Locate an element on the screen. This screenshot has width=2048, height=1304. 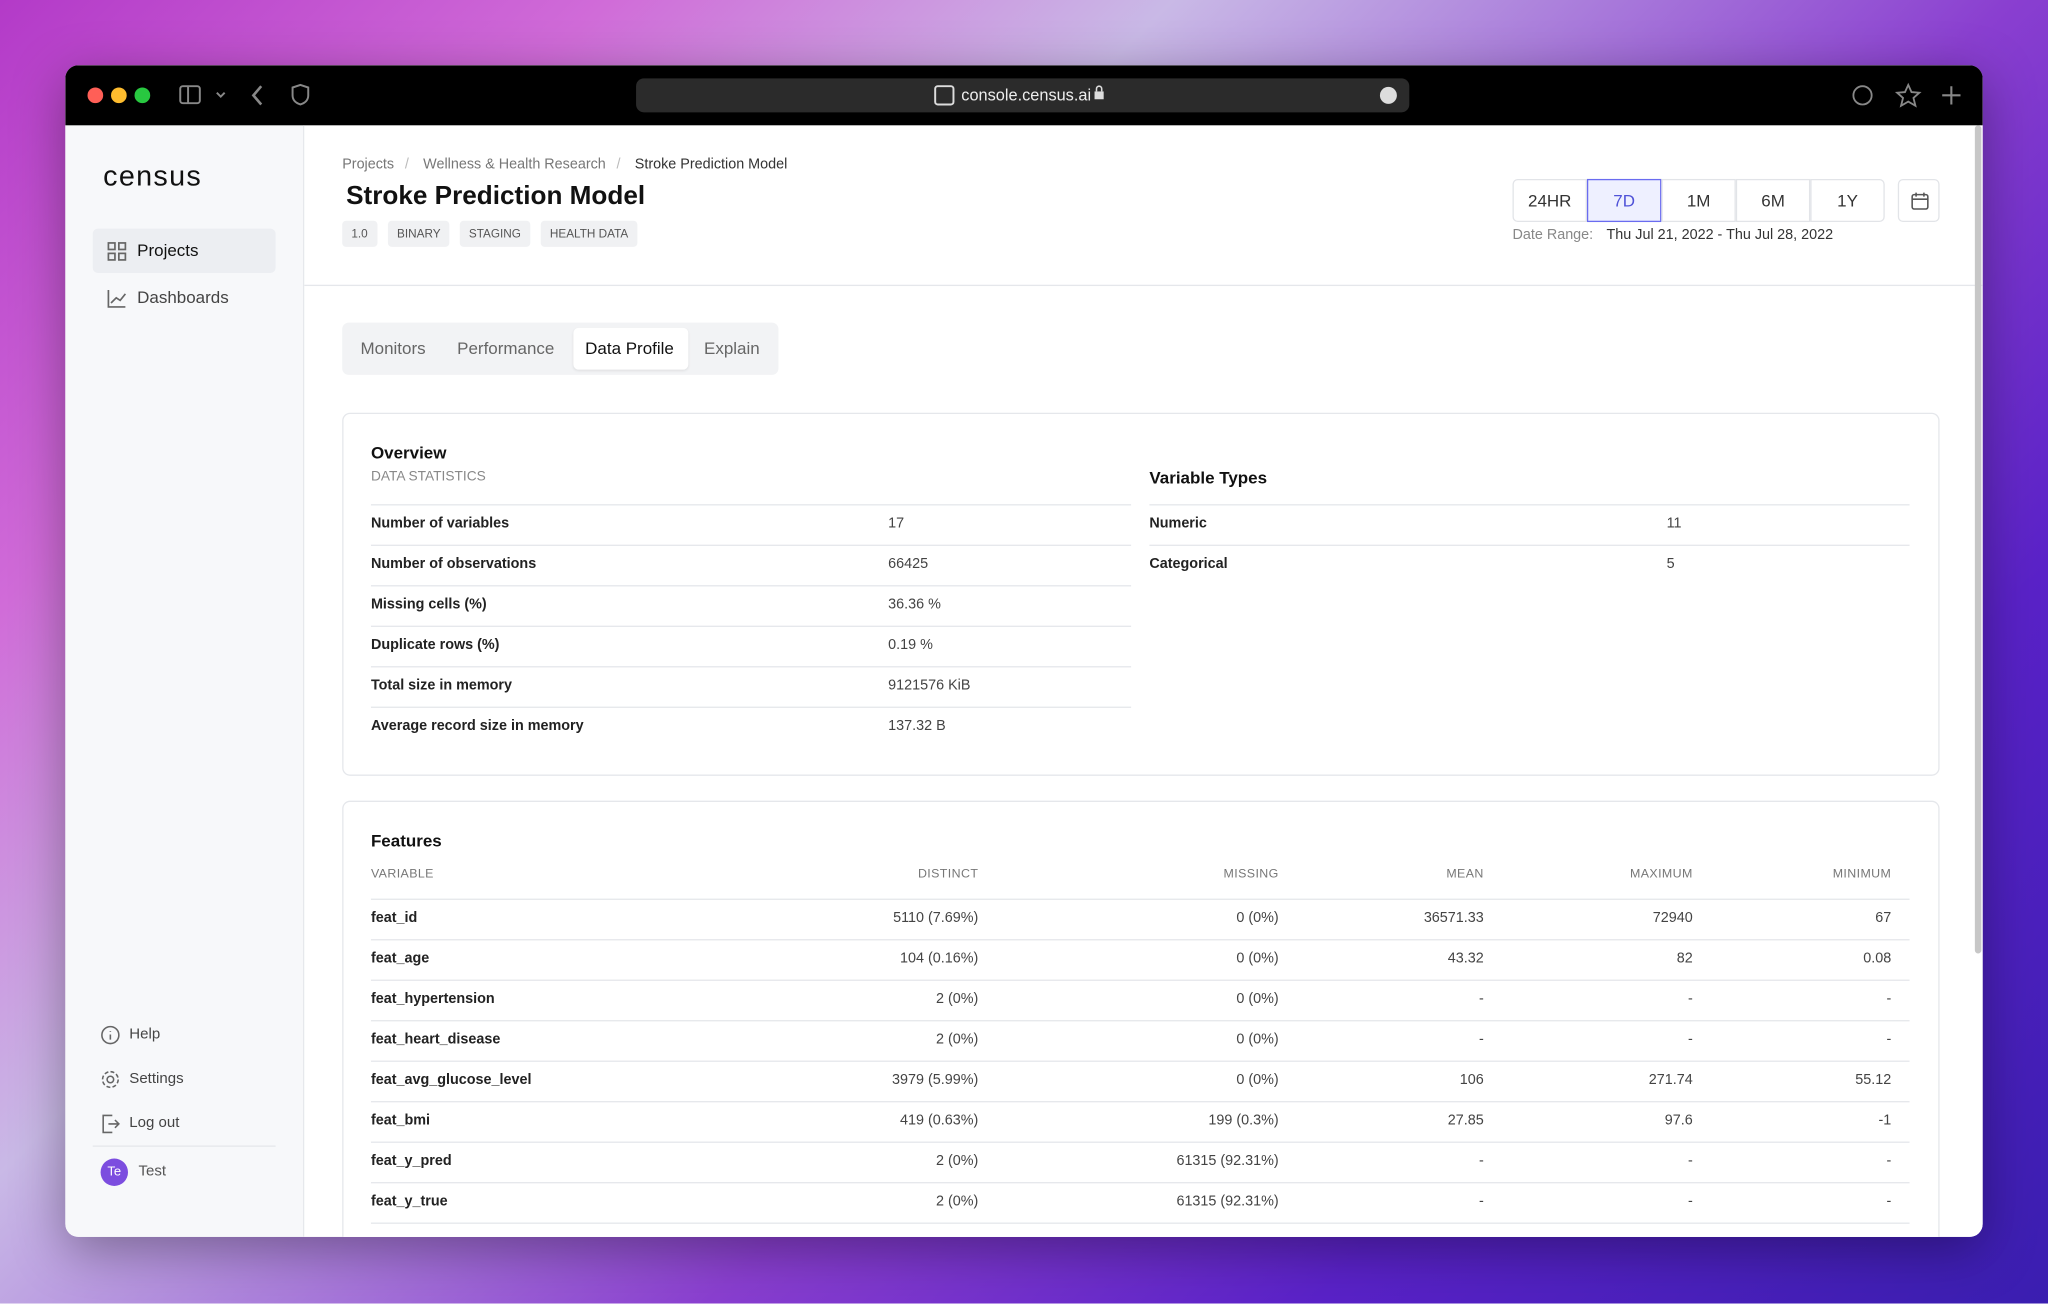
row-label: Total size in memory is located at coordinates (441, 685).